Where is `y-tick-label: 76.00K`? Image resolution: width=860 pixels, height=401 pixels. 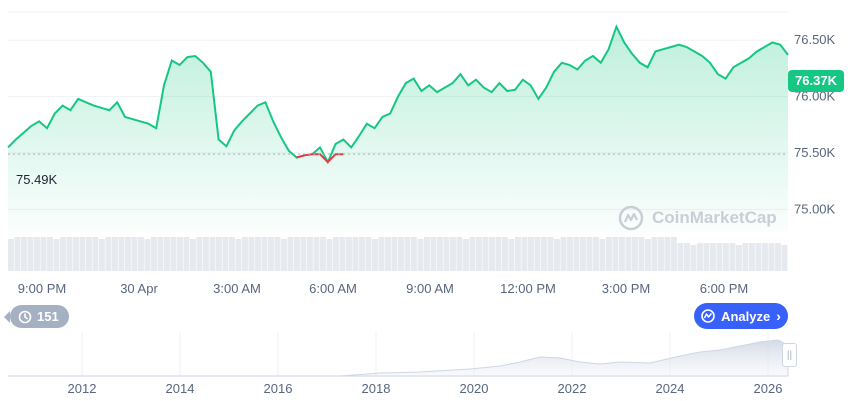 y-tick-label: 76.00K is located at coordinates (815, 96).